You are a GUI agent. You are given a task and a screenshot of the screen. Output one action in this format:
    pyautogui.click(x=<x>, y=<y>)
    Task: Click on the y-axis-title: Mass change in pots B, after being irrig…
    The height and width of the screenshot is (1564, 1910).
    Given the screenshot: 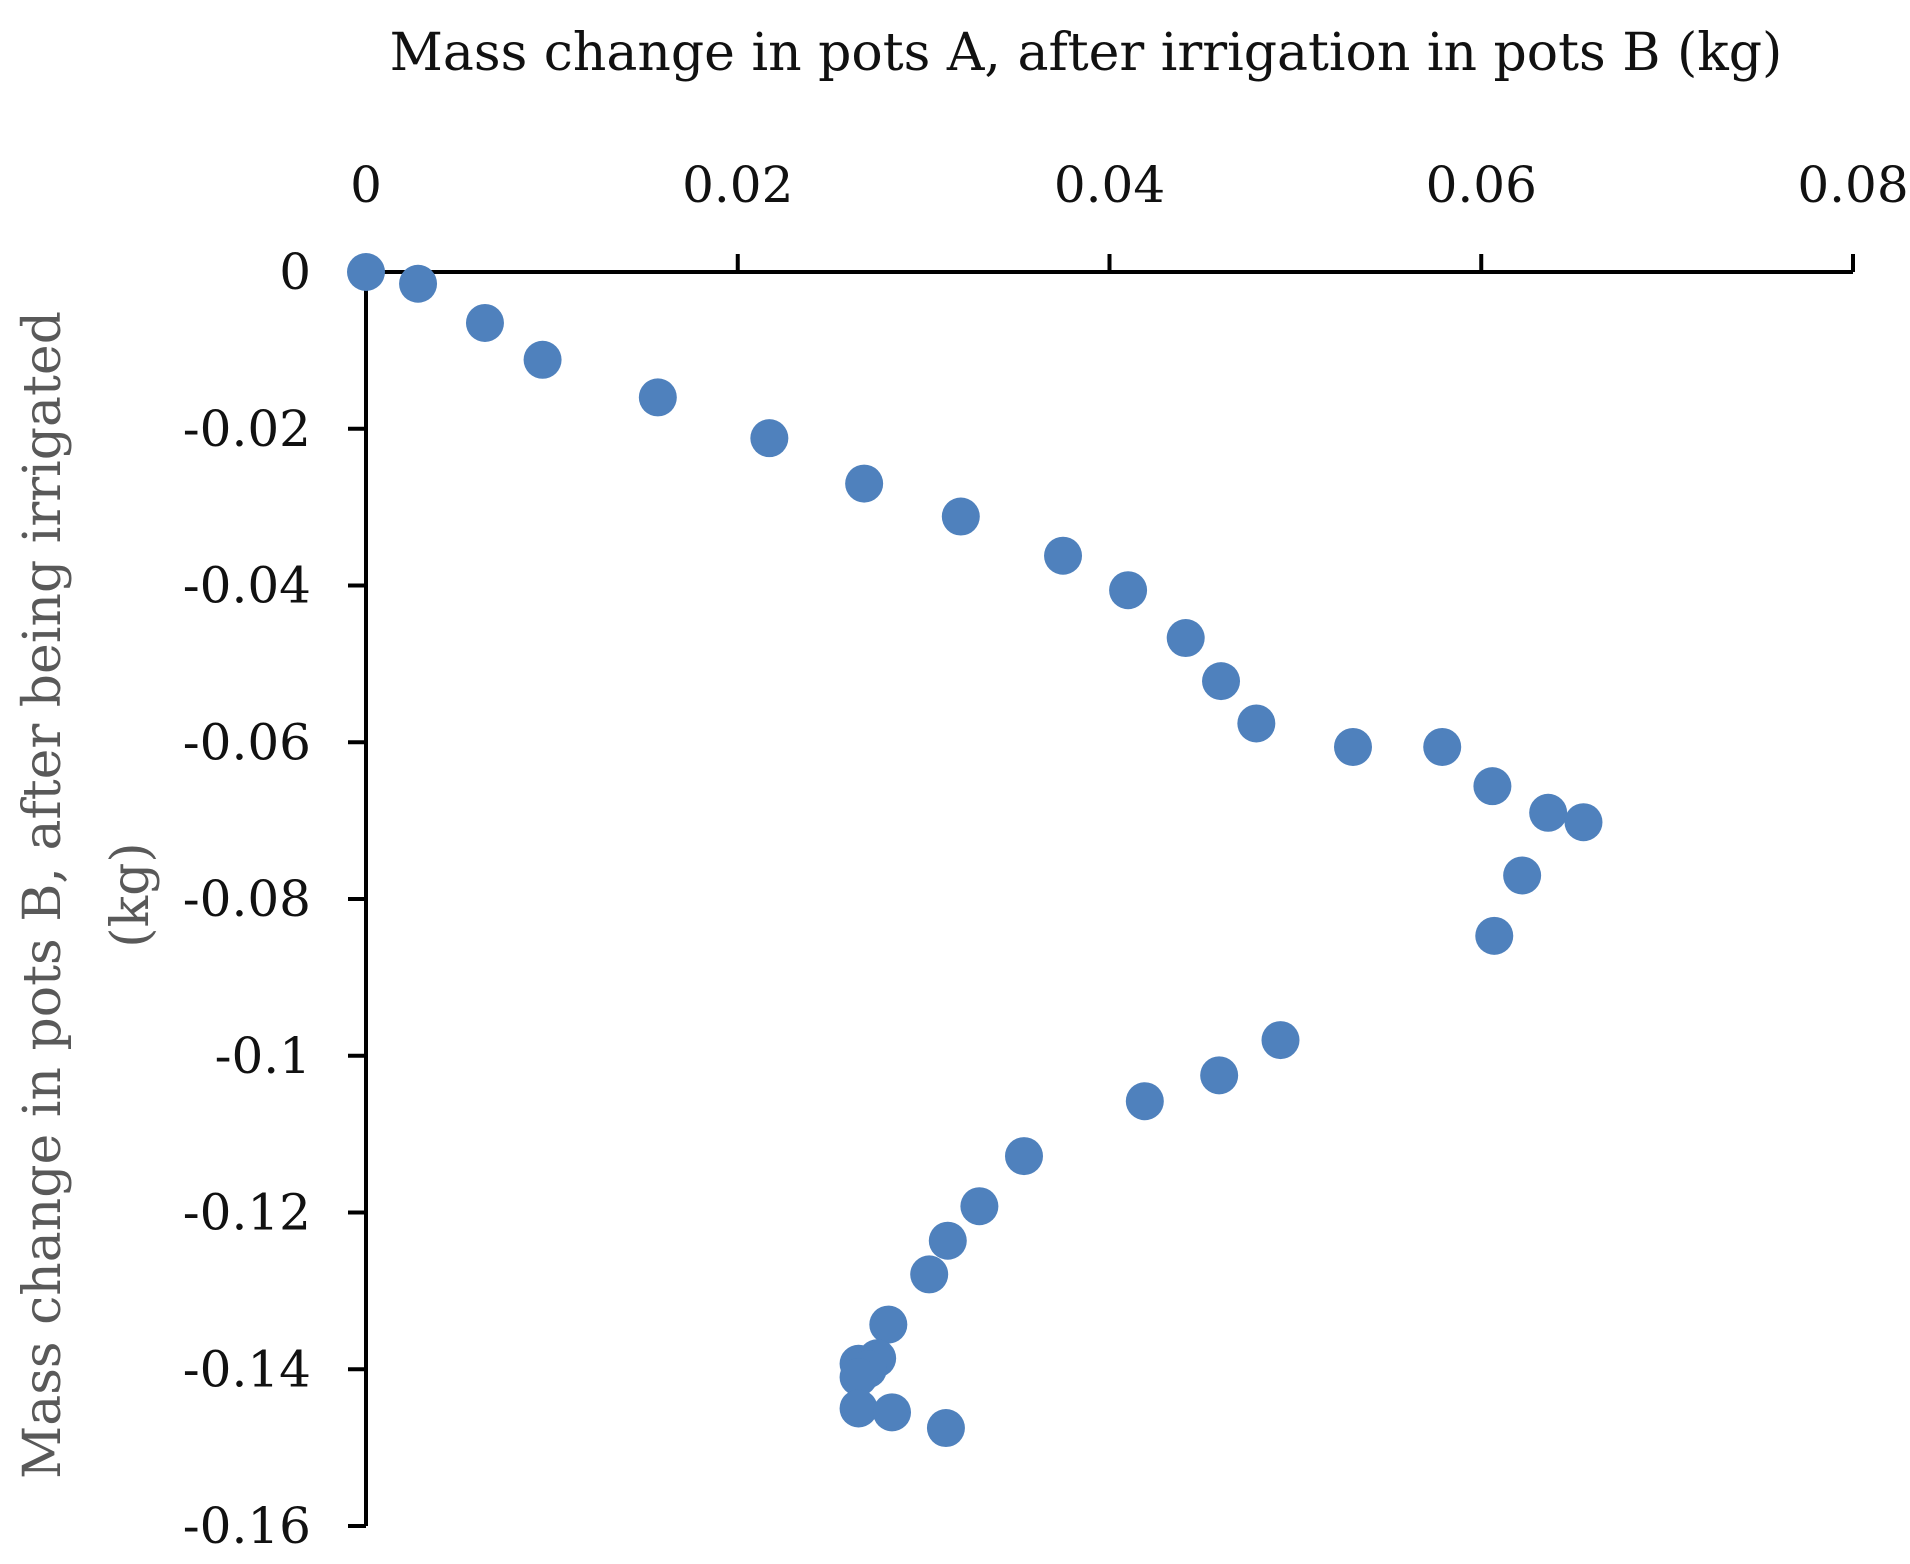 What is the action you would take?
    pyautogui.click(x=87, y=895)
    